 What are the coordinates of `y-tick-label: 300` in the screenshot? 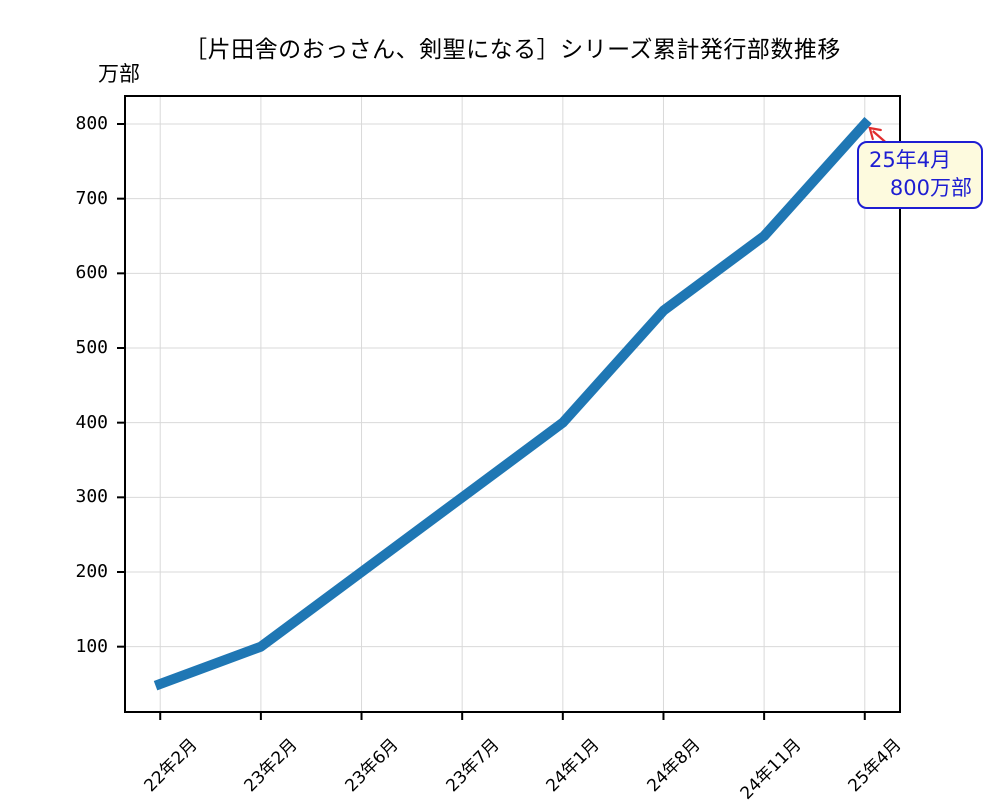 It's located at (91, 497).